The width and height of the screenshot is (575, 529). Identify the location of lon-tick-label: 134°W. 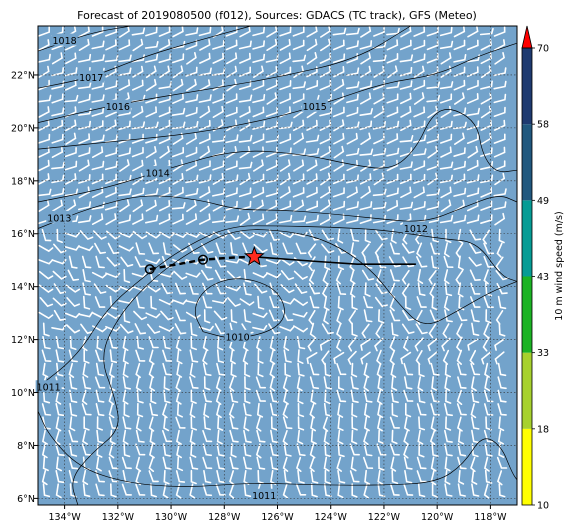
(64, 517).